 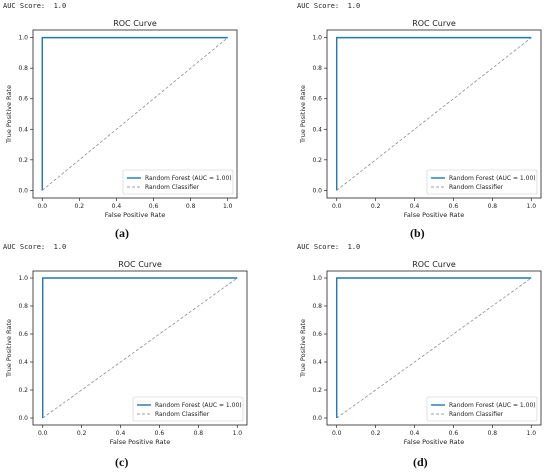 I want to click on auc-score-text-b: AUC Score: 1.0, so click(x=328, y=6).